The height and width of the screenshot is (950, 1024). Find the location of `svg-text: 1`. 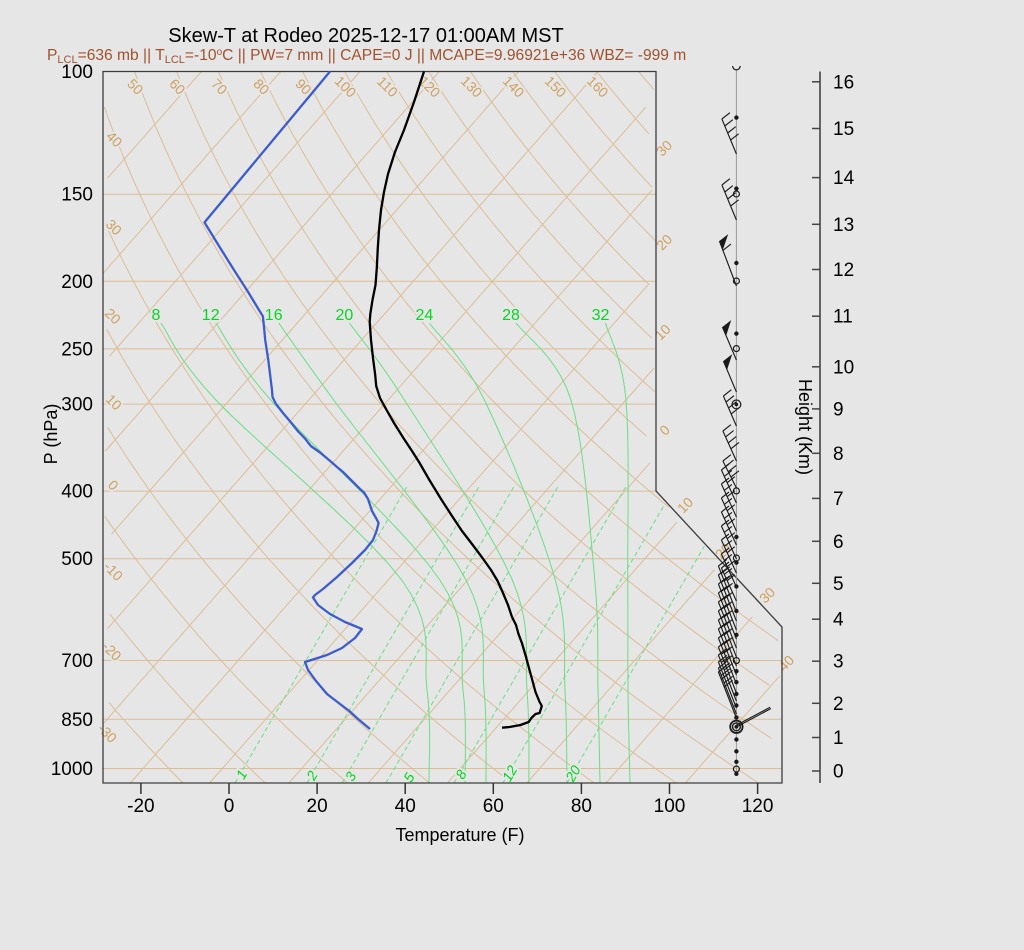

svg-text: 1 is located at coordinates (838, 738).